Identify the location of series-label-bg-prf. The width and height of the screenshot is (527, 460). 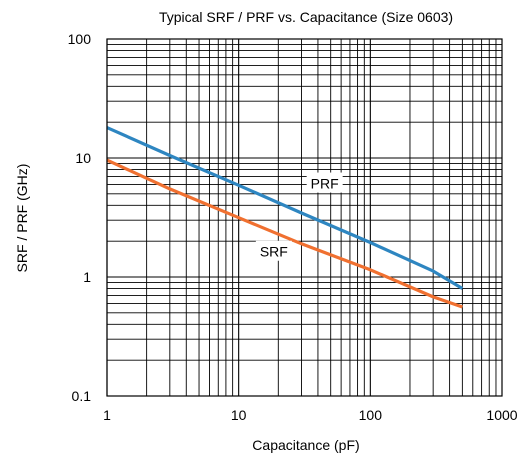
(324, 182).